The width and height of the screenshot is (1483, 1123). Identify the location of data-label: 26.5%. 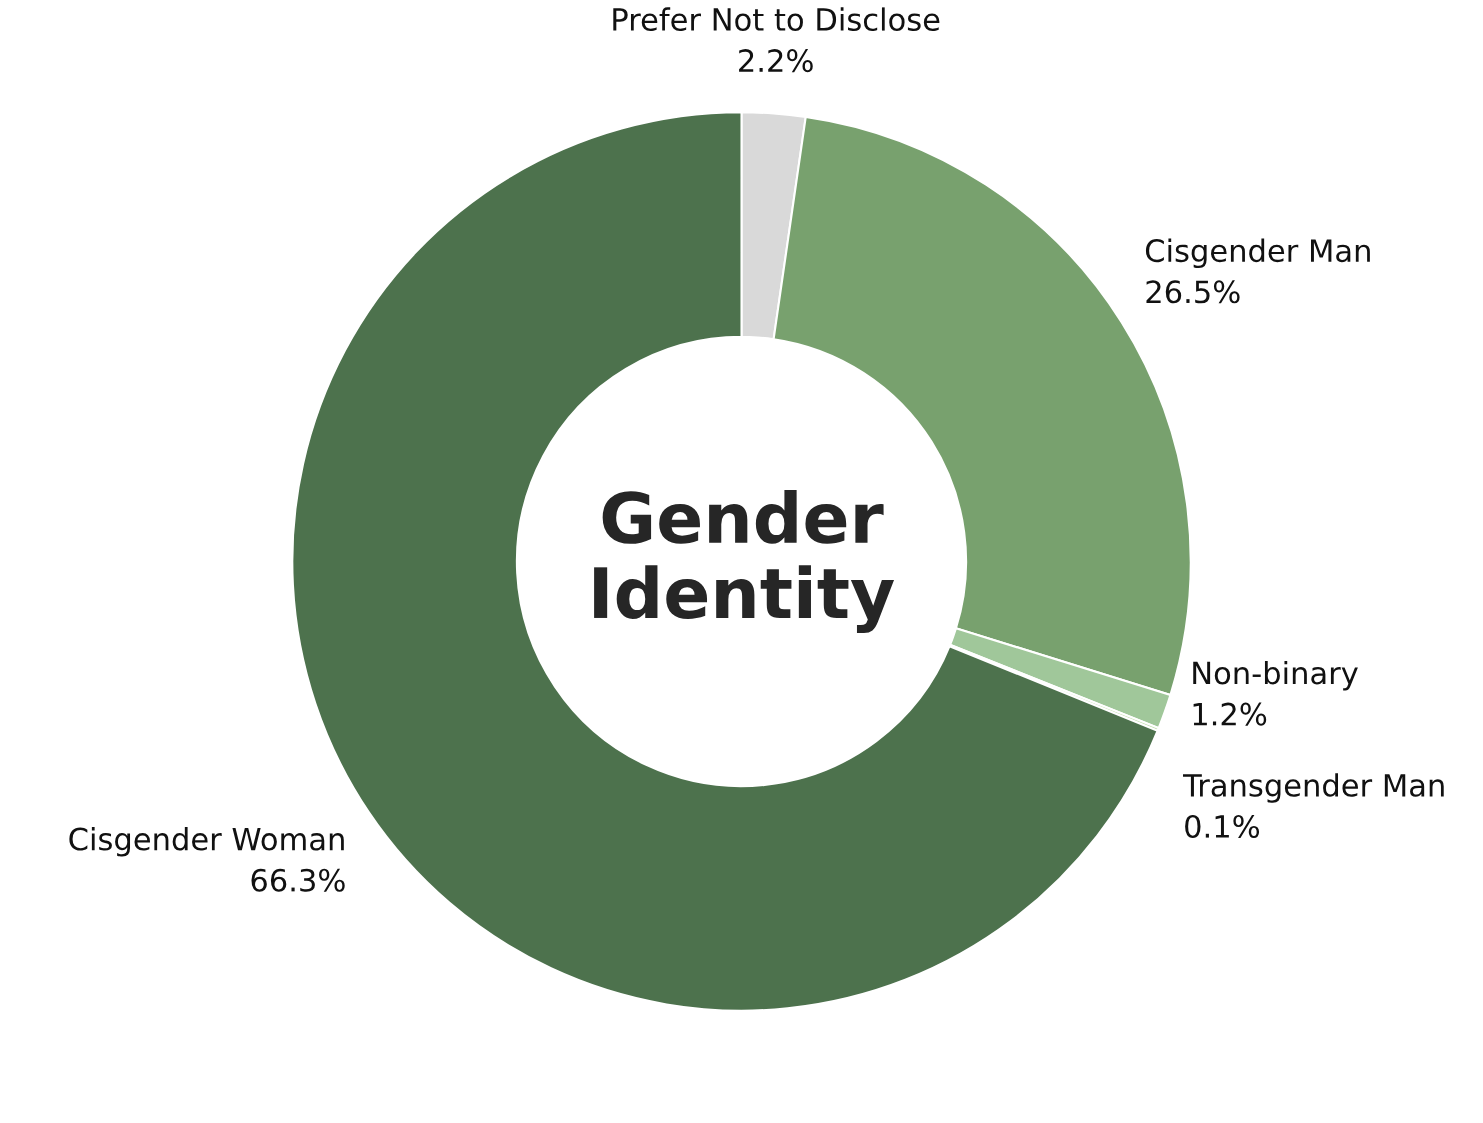
(1193, 292).